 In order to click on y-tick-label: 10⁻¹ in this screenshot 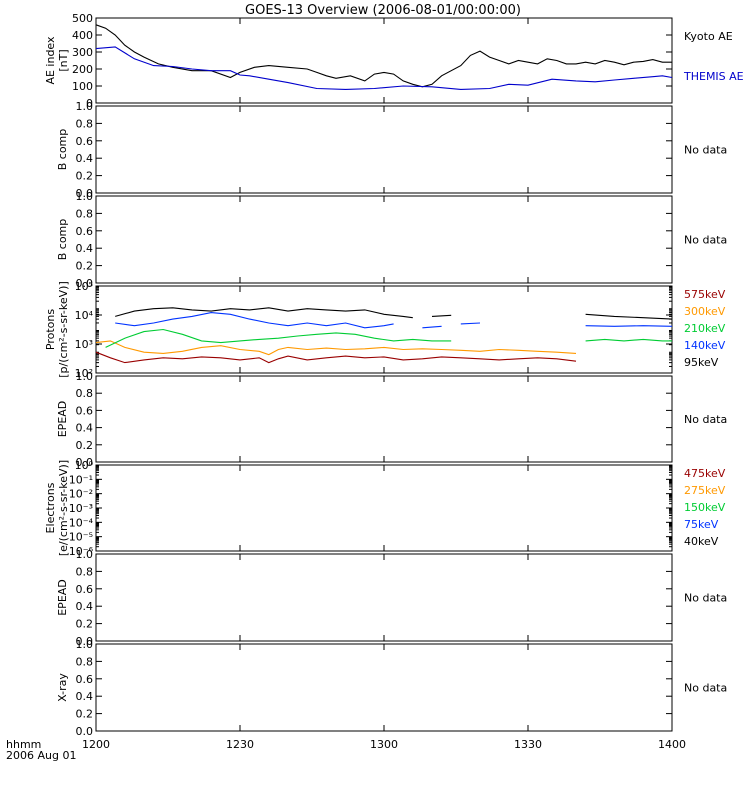, I will do `click(81, 479)`.